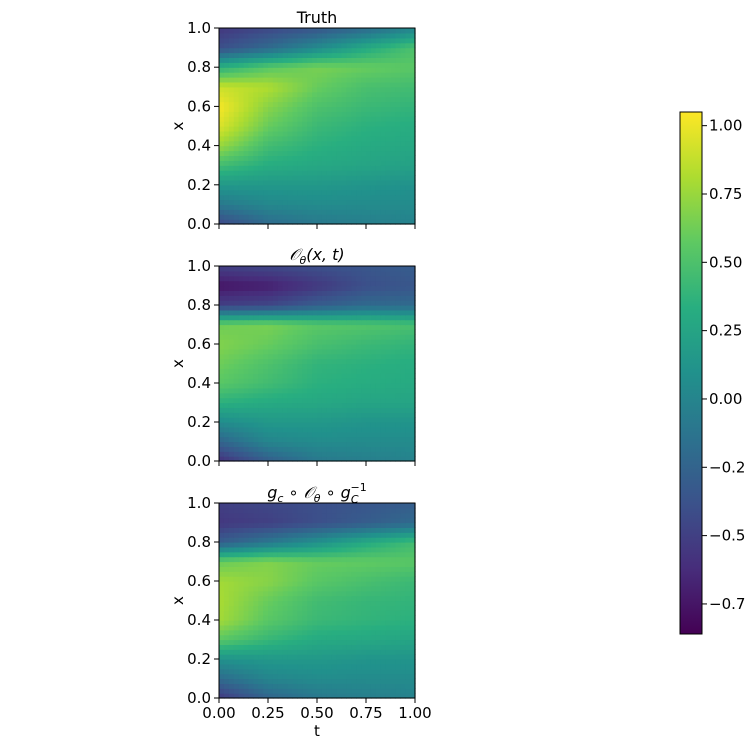 Image resolution: width=747 pixels, height=747 pixels. What do you see at coordinates (292, 126) in the screenshot?
I see `heatmap-panel-1: 0.00.20.40.60.81.0x` at bounding box center [292, 126].